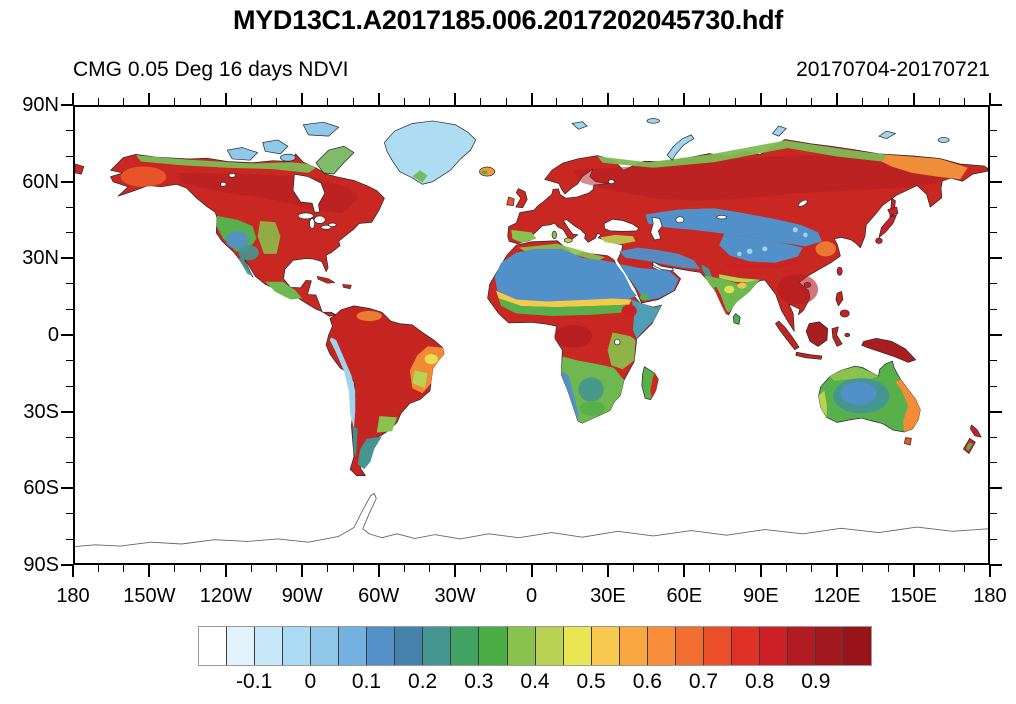  I want to click on y-axis-label: 90N, so click(40, 105).